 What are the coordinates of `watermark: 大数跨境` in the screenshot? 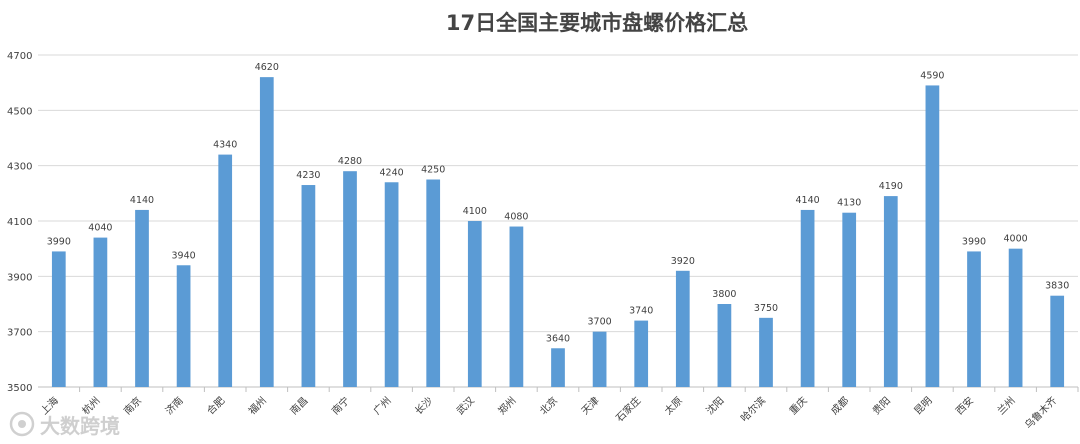 It's located at (64, 424).